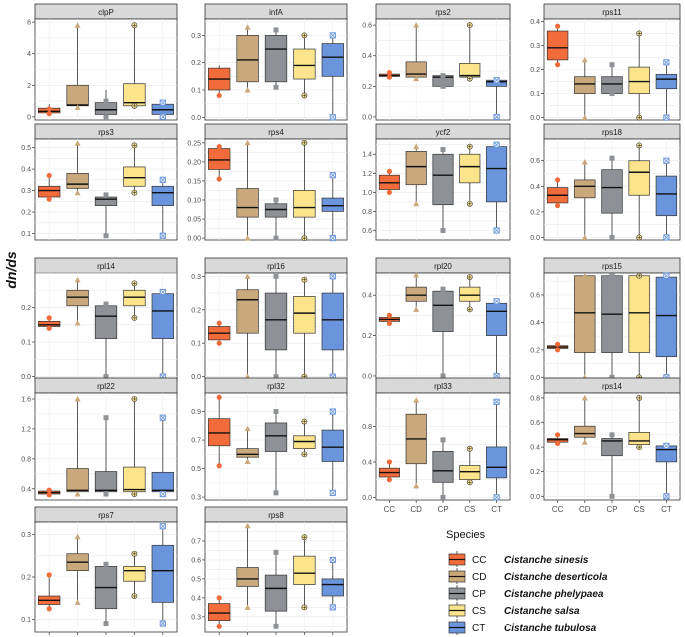 The width and height of the screenshot is (685, 637). What do you see at coordinates (666, 509) in the screenshot?
I see `x-tick-label: CT` at bounding box center [666, 509].